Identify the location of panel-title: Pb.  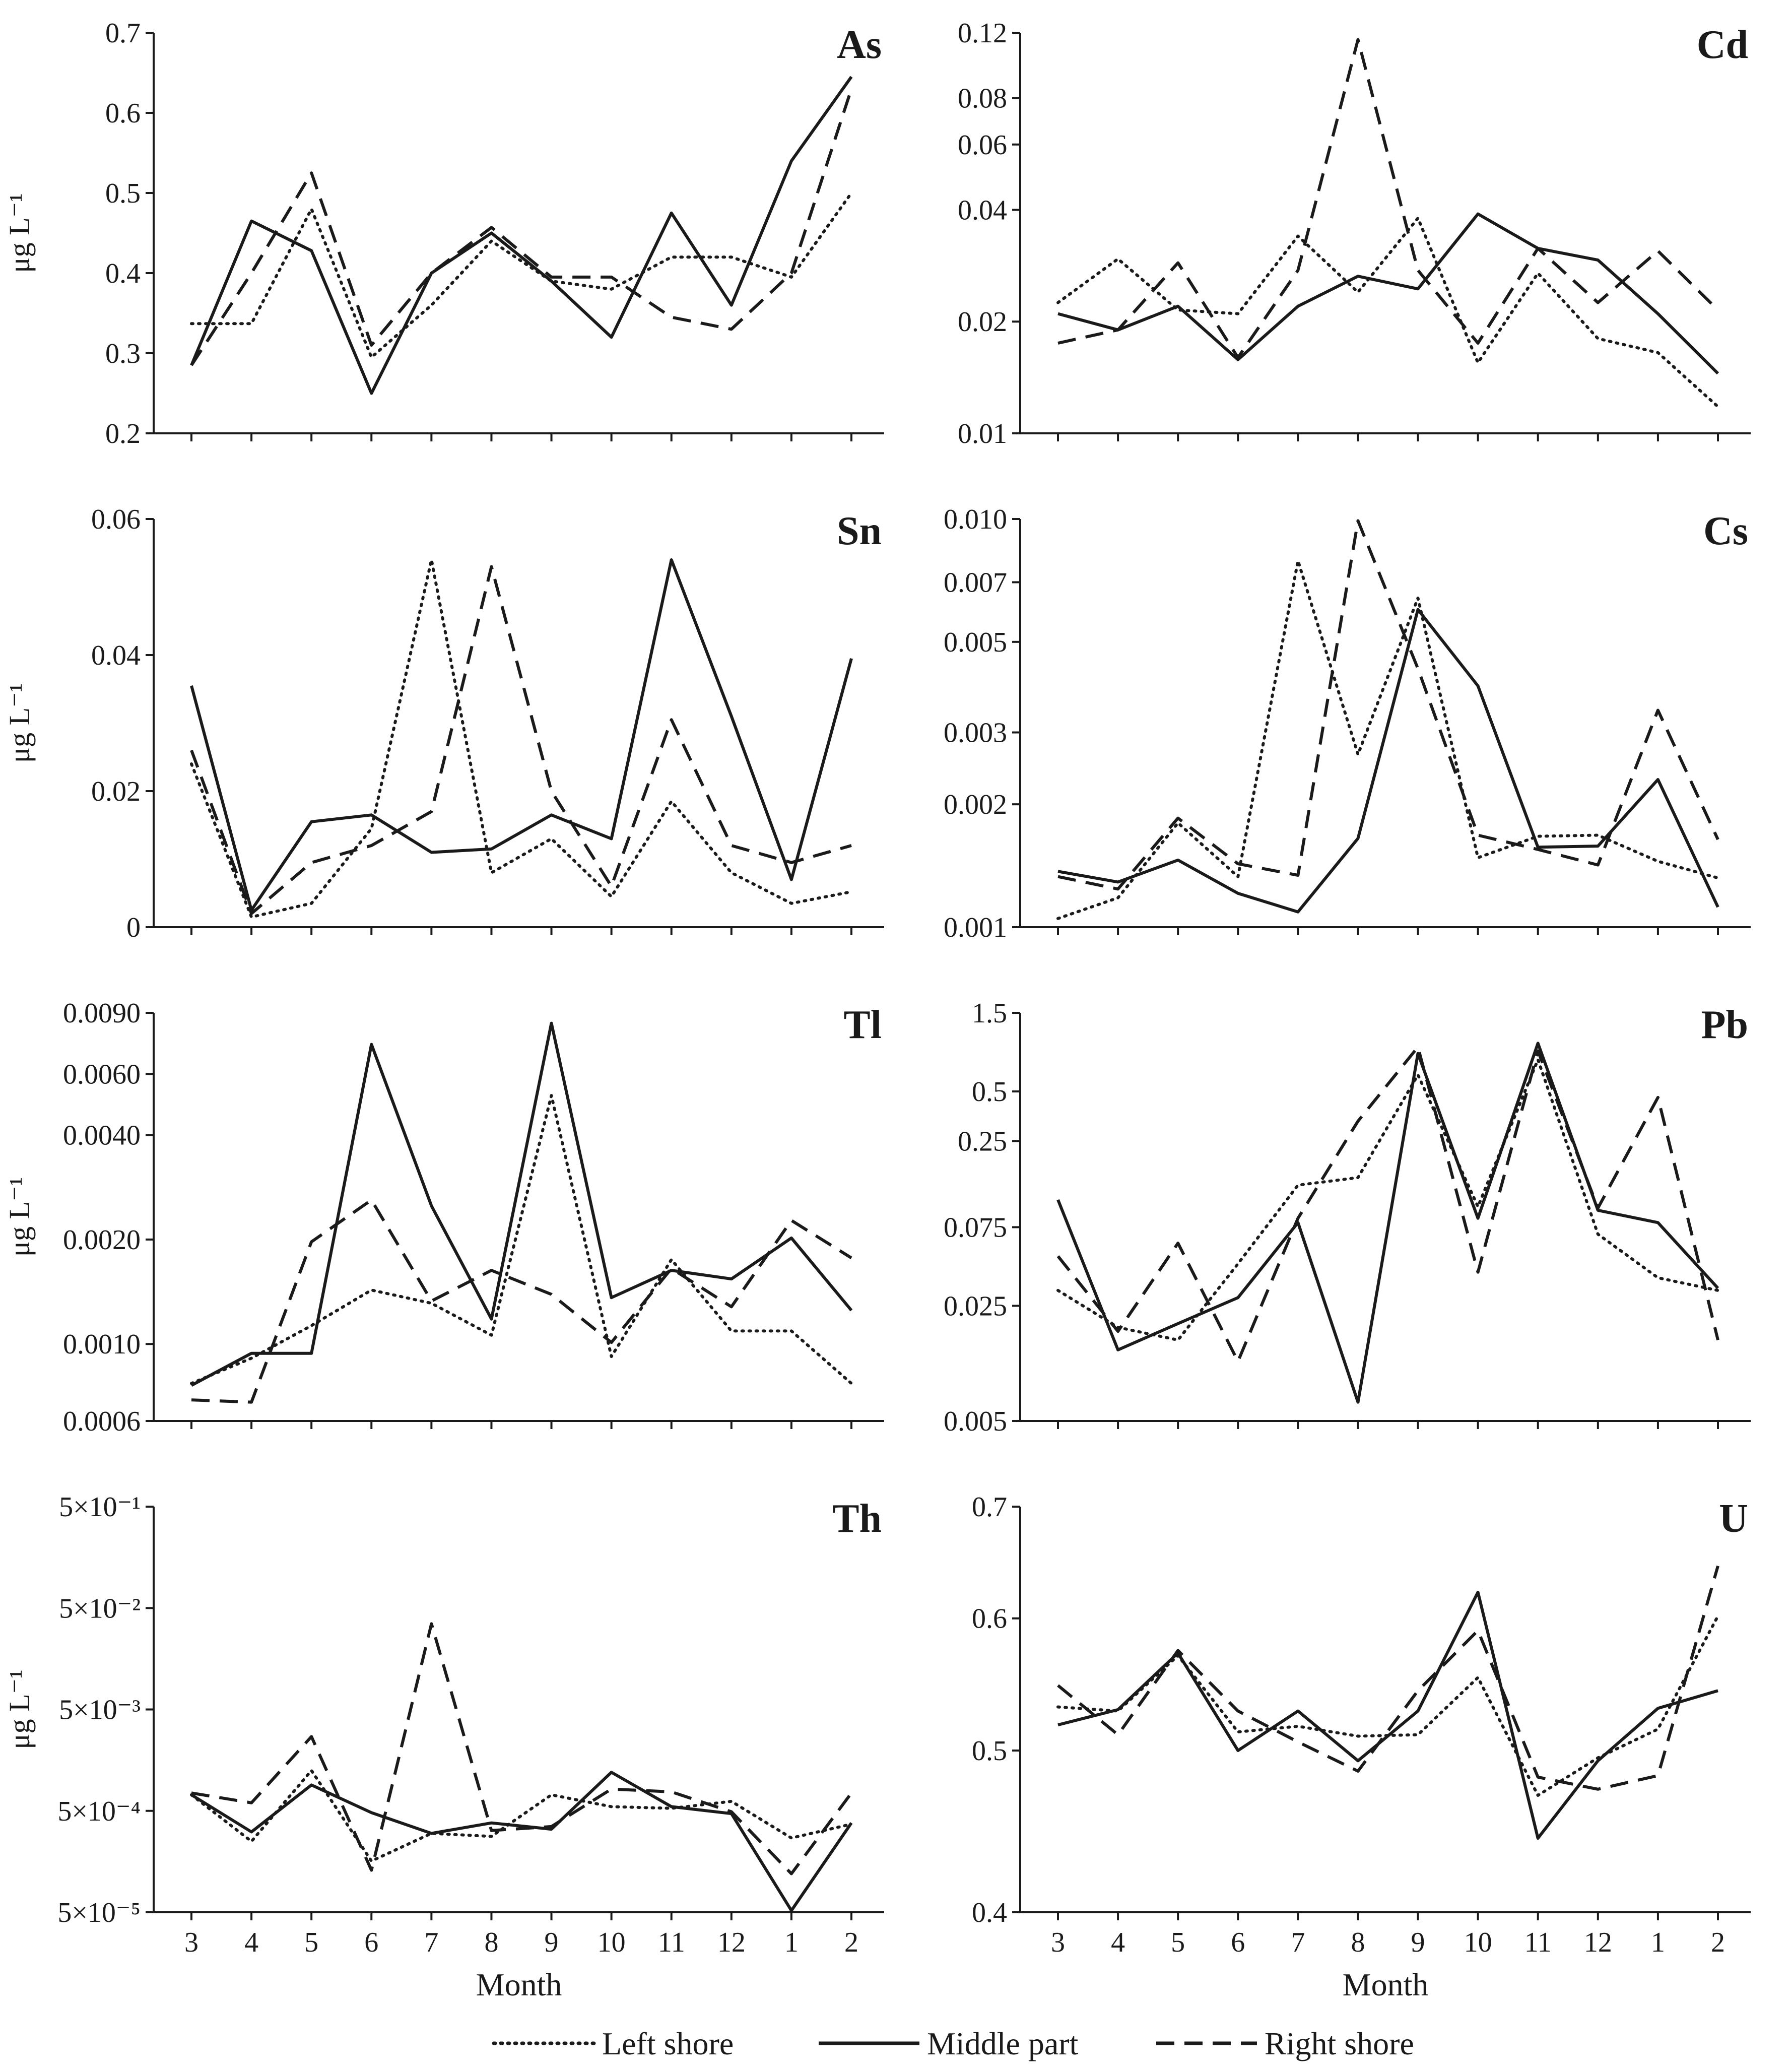
(1725, 1025).